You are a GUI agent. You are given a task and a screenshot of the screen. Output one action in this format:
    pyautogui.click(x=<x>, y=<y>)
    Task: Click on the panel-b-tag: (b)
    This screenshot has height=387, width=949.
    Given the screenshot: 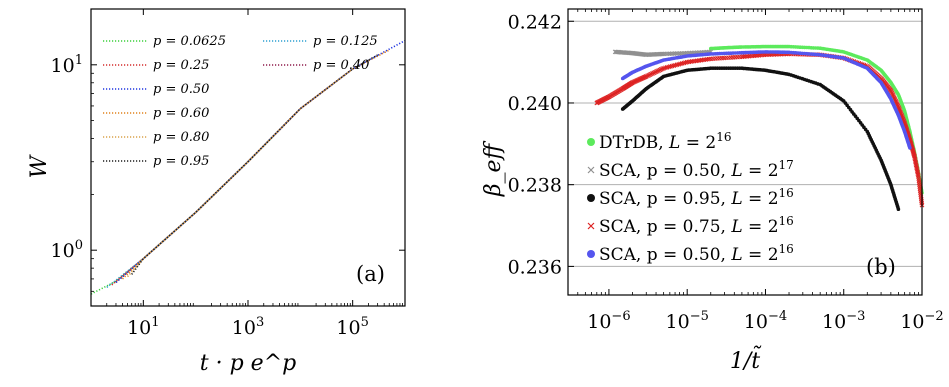 What is the action you would take?
    pyautogui.click(x=881, y=267)
    